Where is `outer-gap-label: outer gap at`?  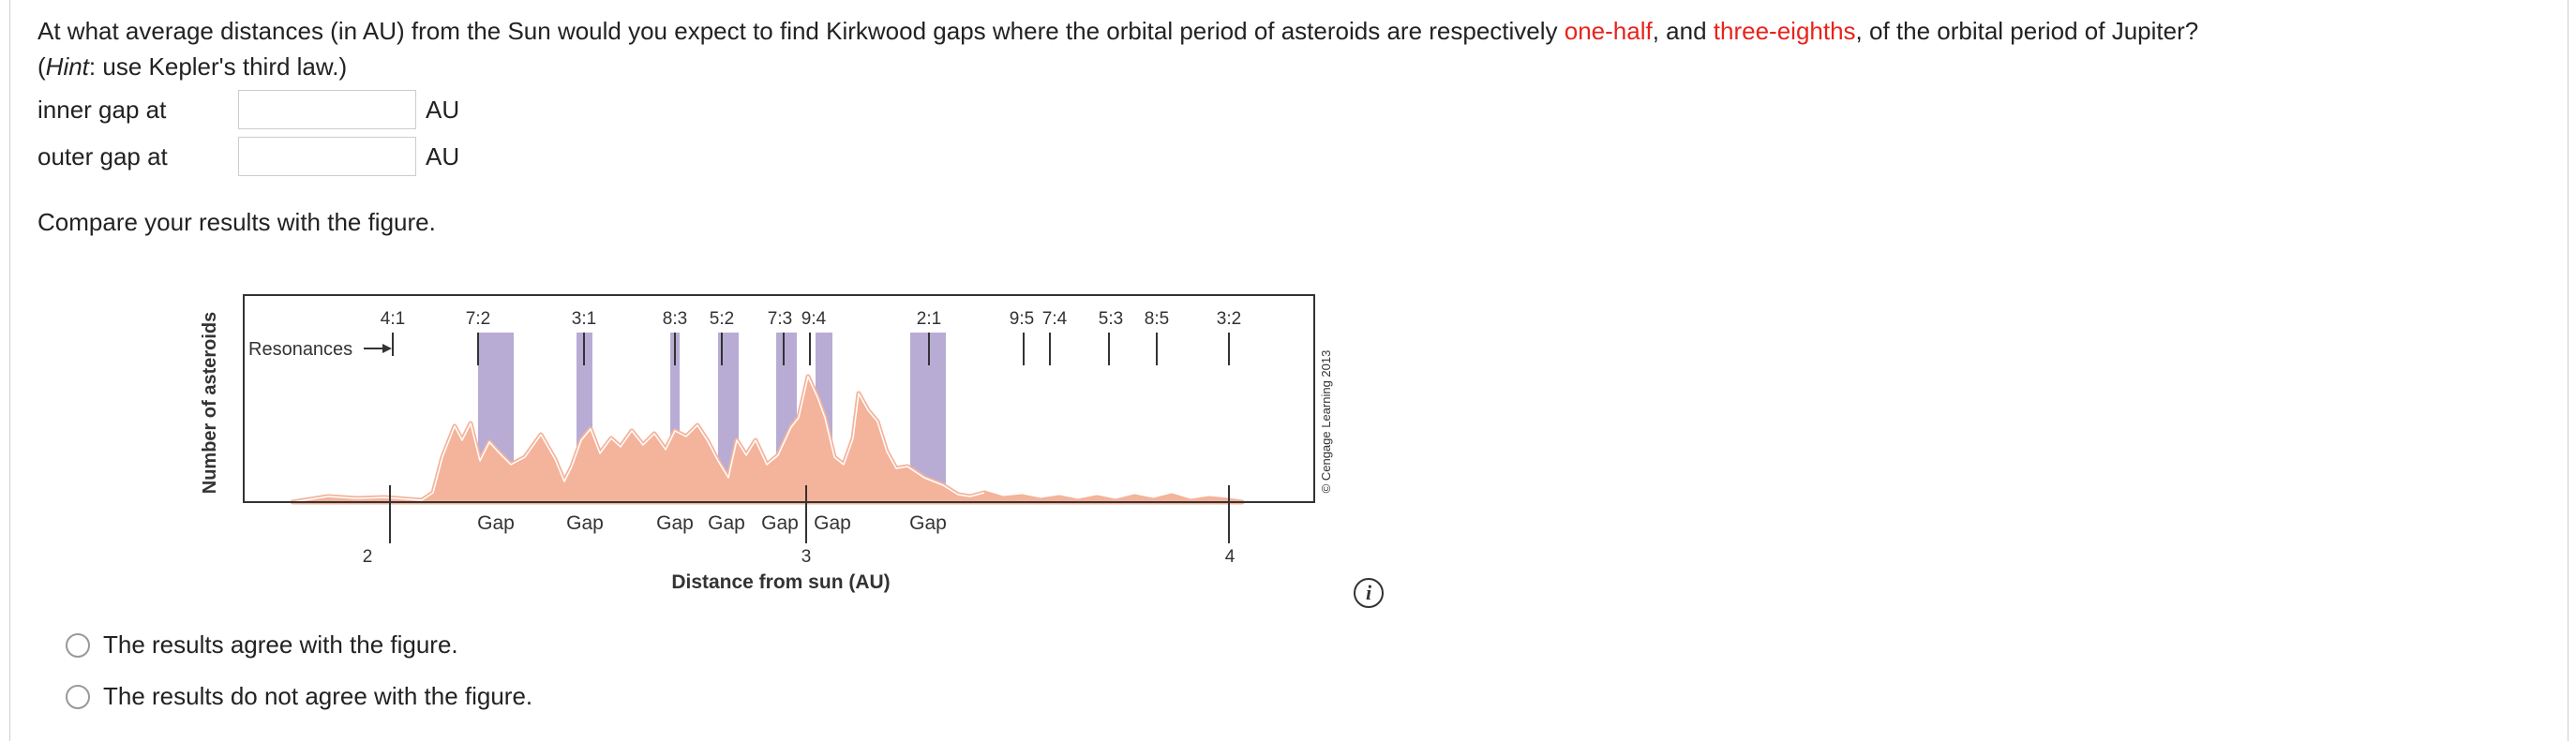 outer-gap-label: outer gap at is located at coordinates (103, 155).